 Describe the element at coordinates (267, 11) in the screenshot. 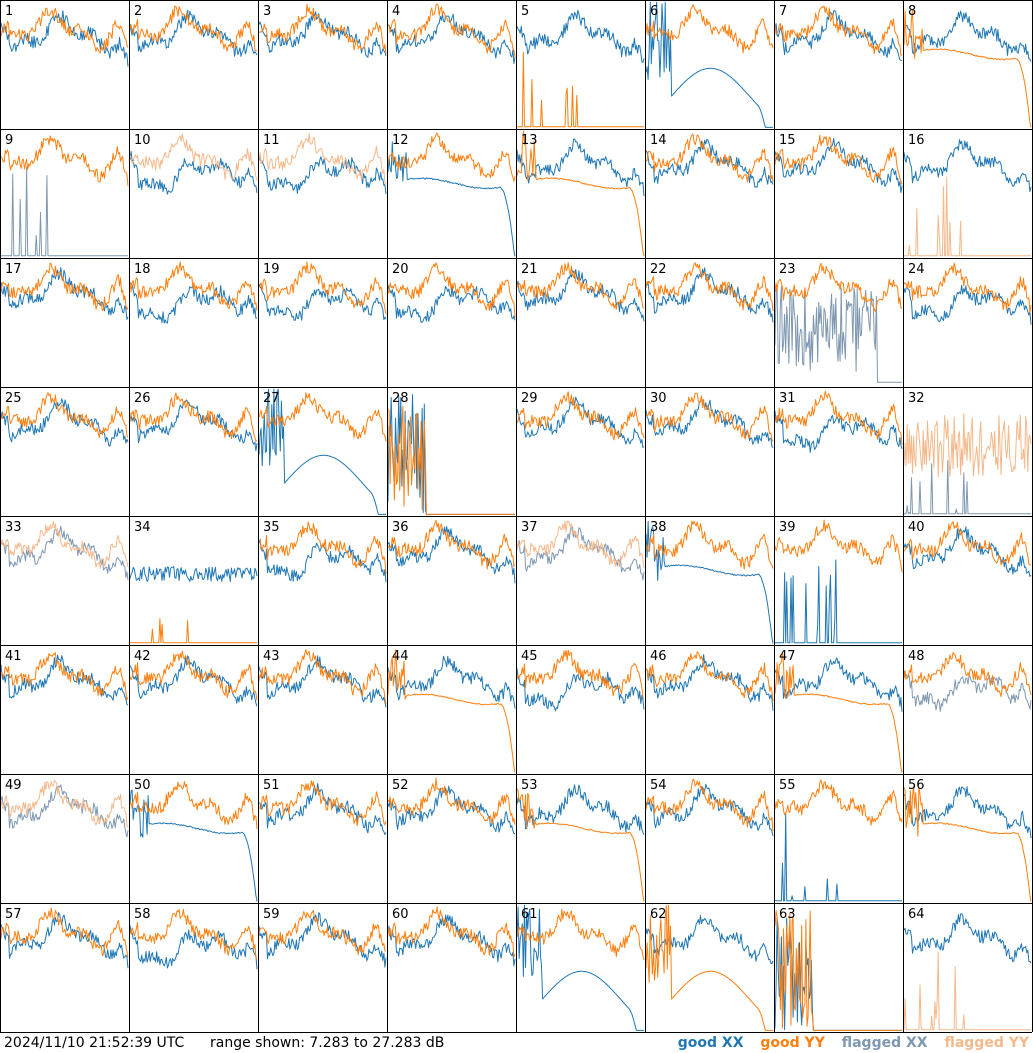

I see `panel-label-3: 3` at that location.